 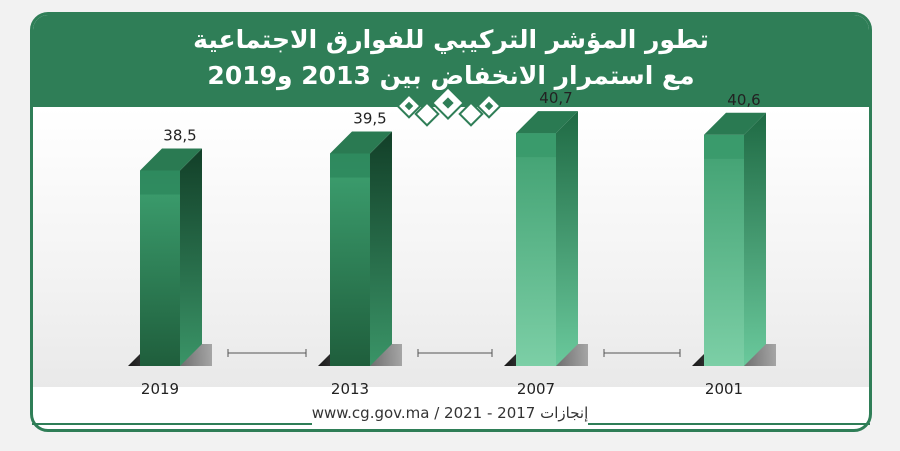 What do you see at coordinates (350, 389) in the screenshot?
I see `x-tick-label: 2013` at bounding box center [350, 389].